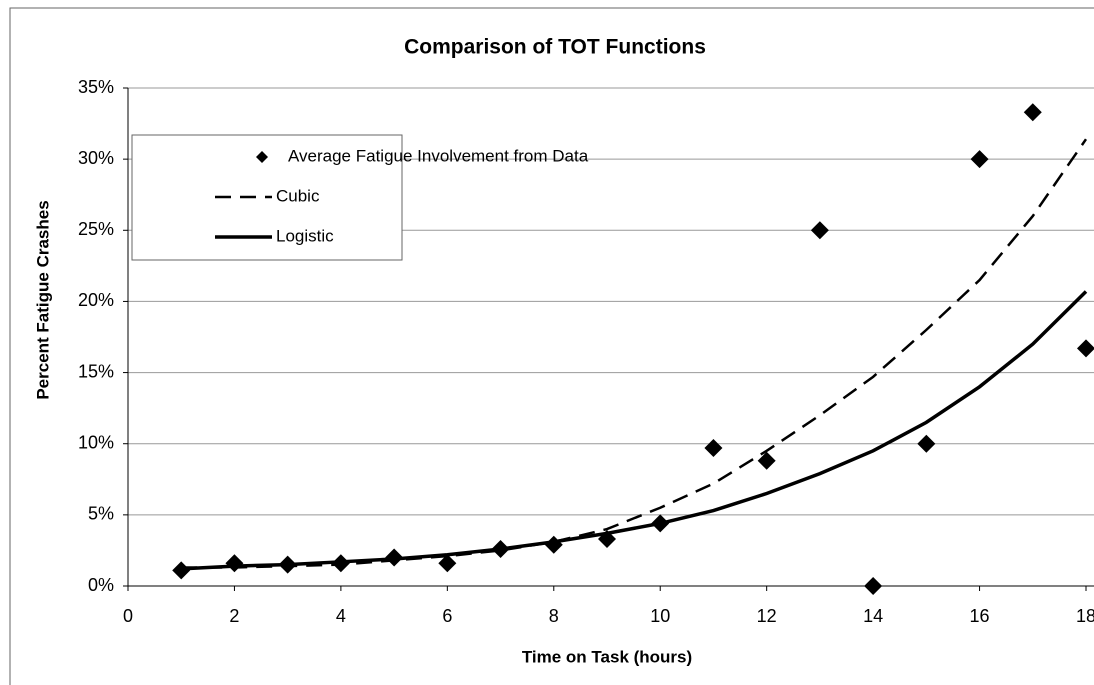 This screenshot has height=685, width=1094. I want to click on y-tick-label: 20%, so click(96, 300).